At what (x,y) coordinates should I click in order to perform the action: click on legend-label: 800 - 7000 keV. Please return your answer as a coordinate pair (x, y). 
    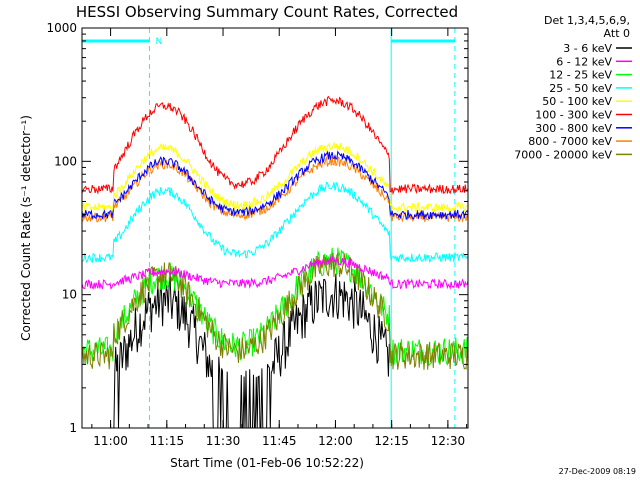
    Looking at the image, I should click on (570, 141).